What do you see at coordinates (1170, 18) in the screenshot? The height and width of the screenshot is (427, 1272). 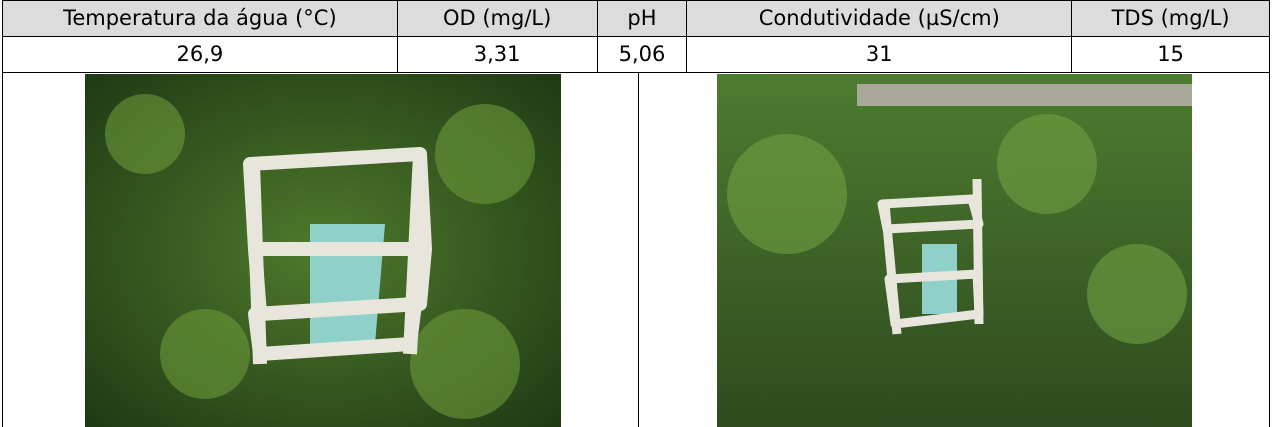 I see `header-cell: TDS (mg/L)` at bounding box center [1170, 18].